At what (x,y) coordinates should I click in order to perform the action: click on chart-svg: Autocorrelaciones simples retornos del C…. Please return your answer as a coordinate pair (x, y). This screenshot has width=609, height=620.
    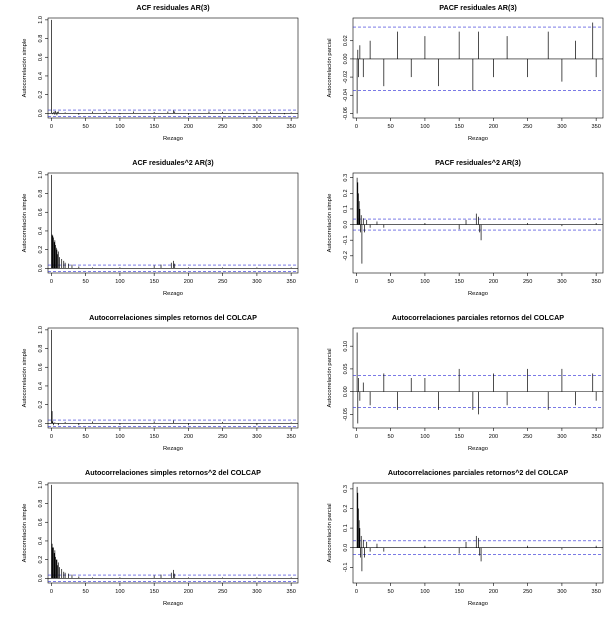
    Looking at the image, I should click on (160, 382).